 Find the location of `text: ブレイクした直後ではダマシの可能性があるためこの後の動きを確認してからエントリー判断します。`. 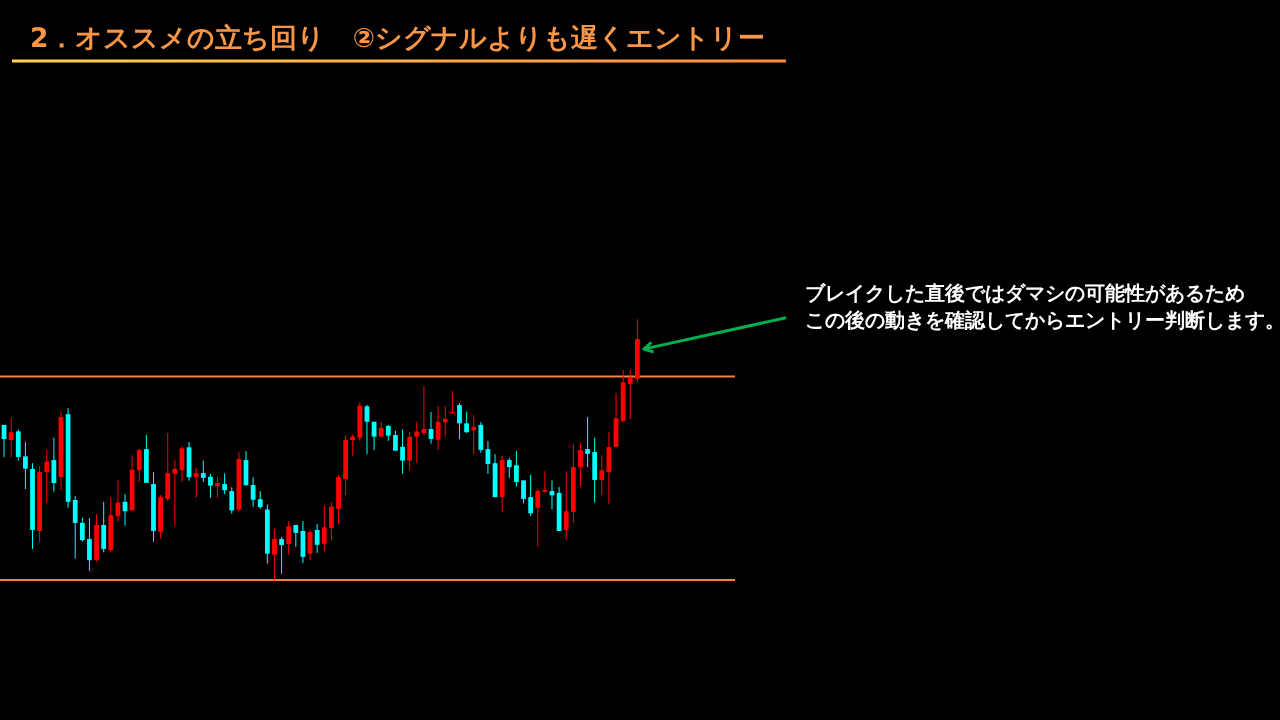

text: ブレイクした直後ではダマシの可能性があるためこの後の動きを確認してからエントリー判断します。 is located at coordinates (1042, 306).